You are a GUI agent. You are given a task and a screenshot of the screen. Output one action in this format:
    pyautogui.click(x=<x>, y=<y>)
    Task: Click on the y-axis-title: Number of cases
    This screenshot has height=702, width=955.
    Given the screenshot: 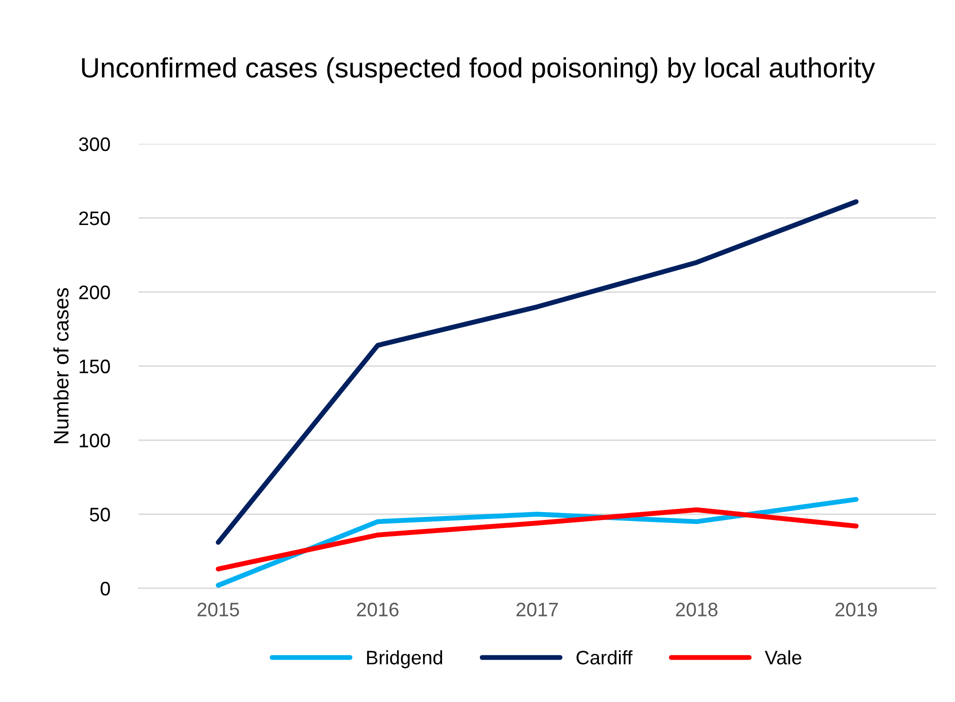 What is the action you would take?
    pyautogui.click(x=61, y=366)
    